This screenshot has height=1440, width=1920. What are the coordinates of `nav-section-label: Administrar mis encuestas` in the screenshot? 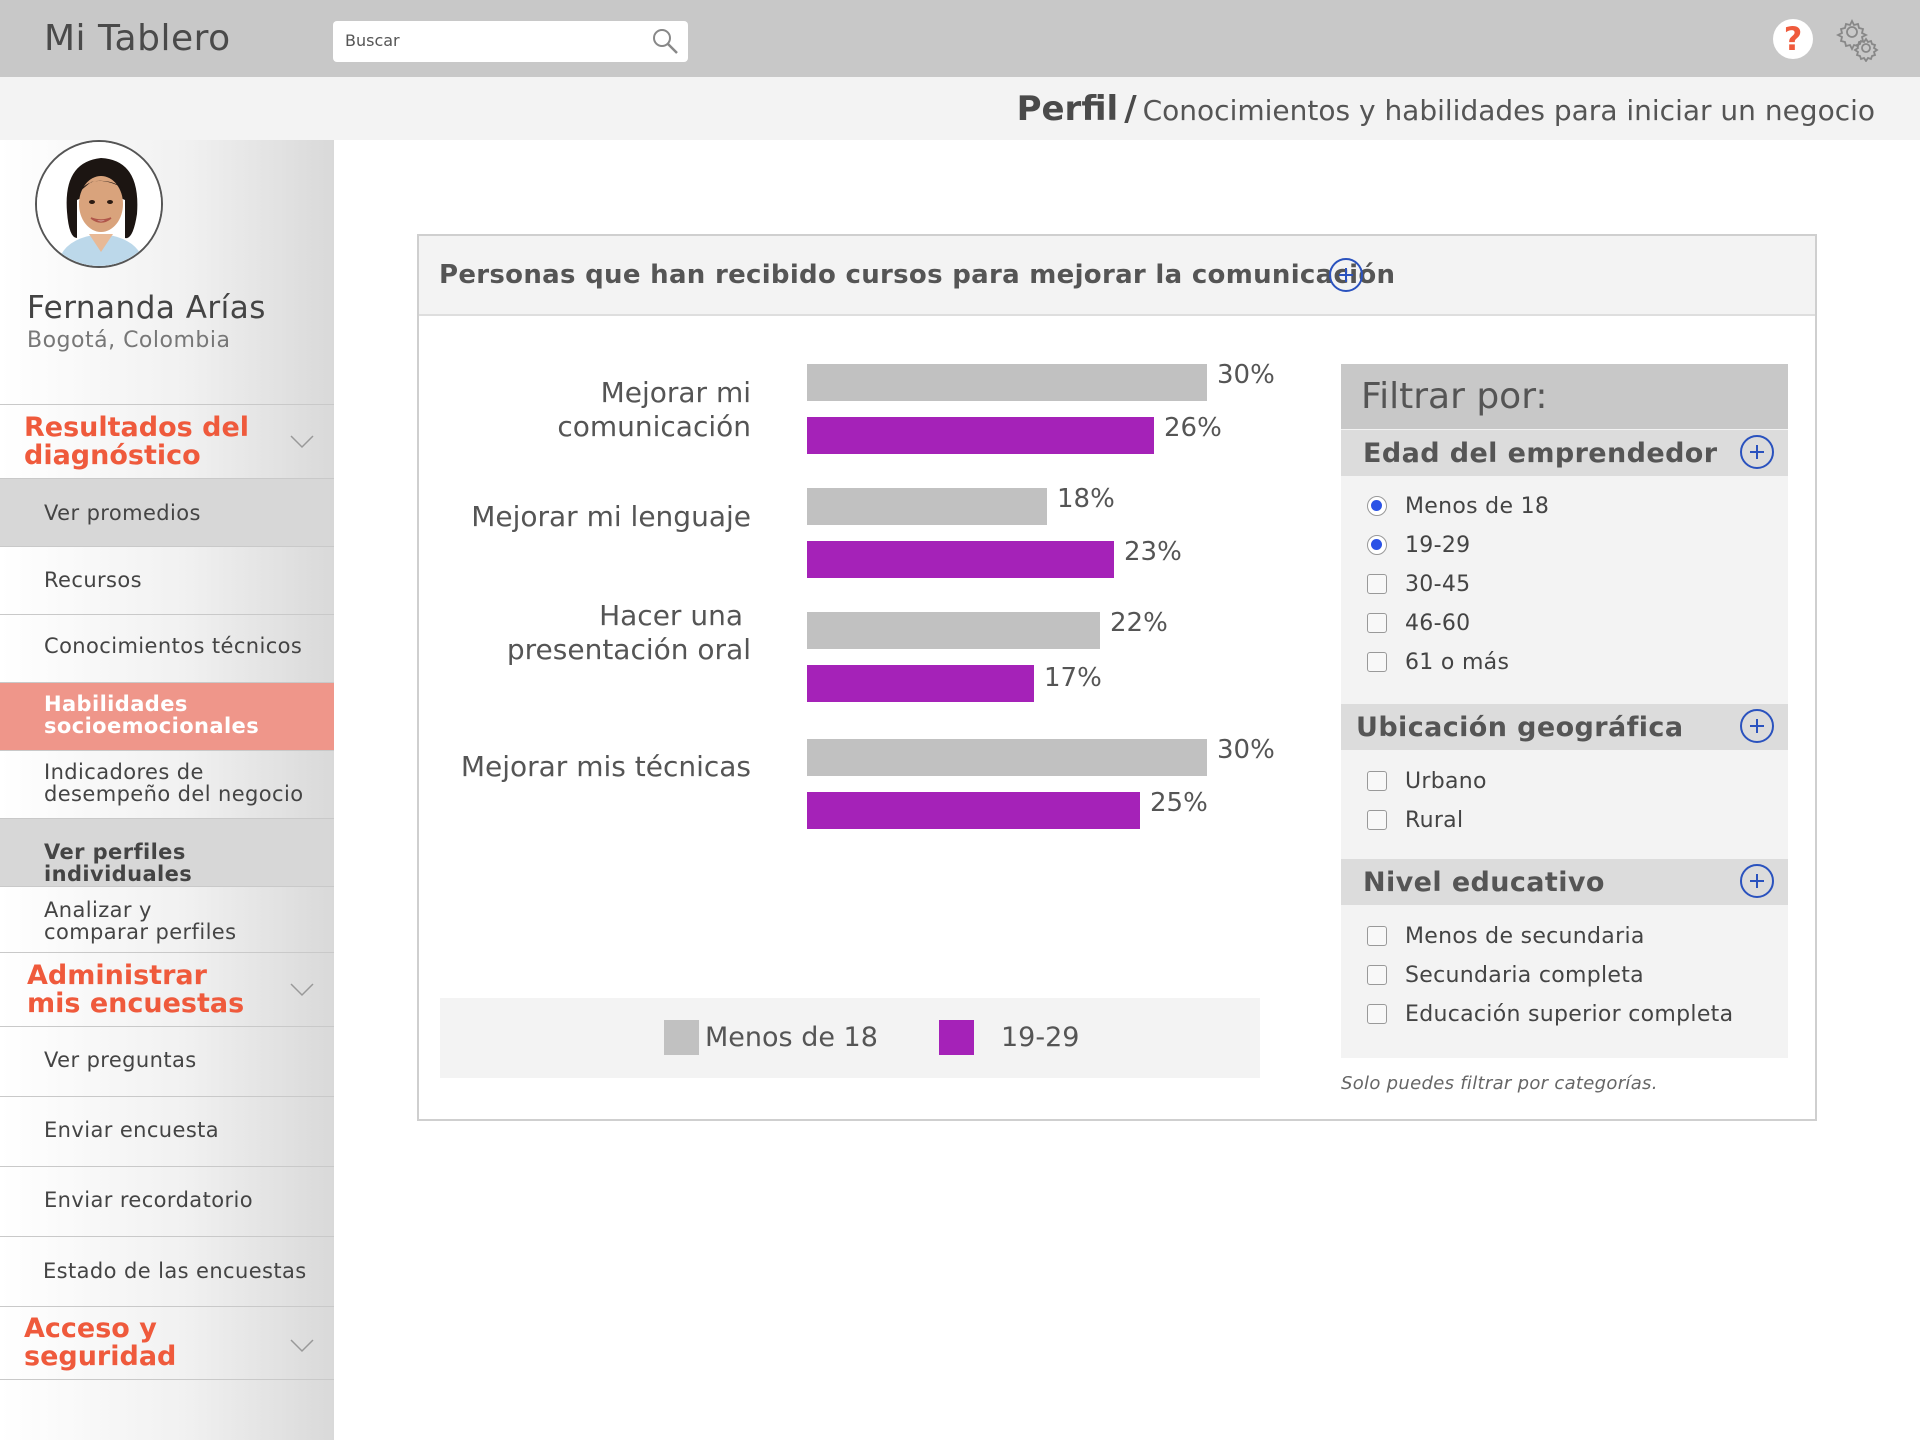 It's located at (136, 989).